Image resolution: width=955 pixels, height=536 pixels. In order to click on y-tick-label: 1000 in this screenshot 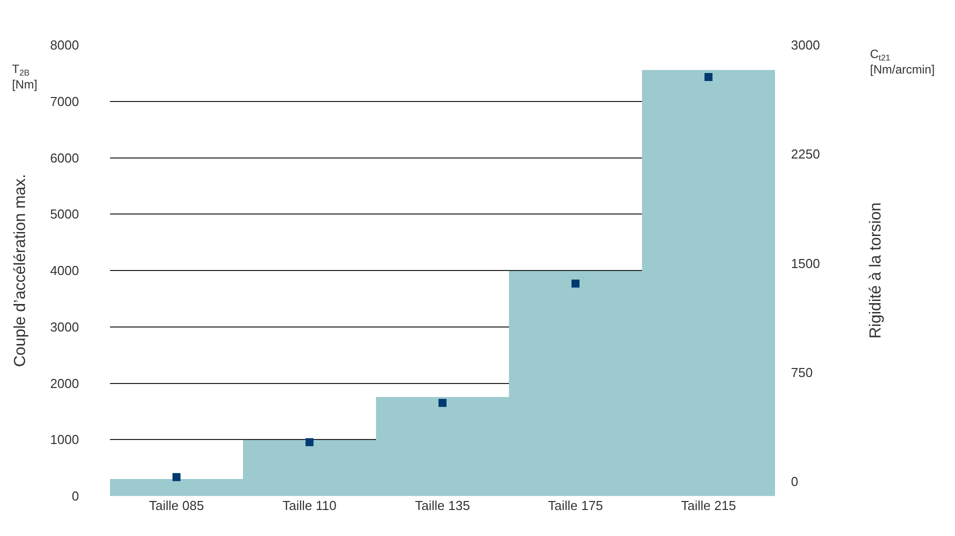, I will do `click(64, 440)`.